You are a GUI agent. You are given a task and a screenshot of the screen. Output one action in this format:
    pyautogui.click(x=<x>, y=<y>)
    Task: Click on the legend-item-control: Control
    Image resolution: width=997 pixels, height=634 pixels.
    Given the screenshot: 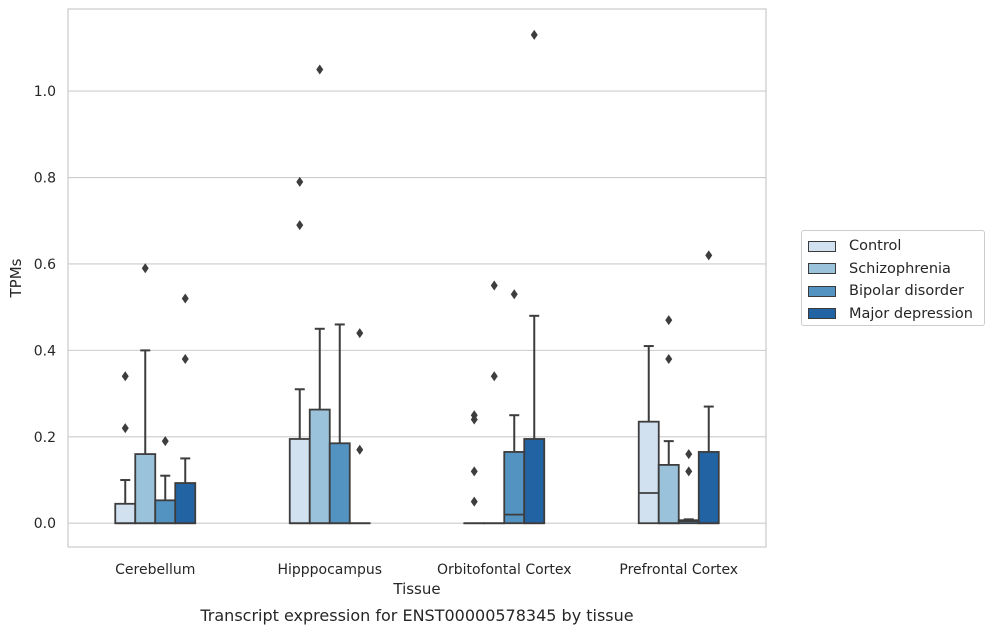 What is the action you would take?
    pyautogui.click(x=893, y=246)
    